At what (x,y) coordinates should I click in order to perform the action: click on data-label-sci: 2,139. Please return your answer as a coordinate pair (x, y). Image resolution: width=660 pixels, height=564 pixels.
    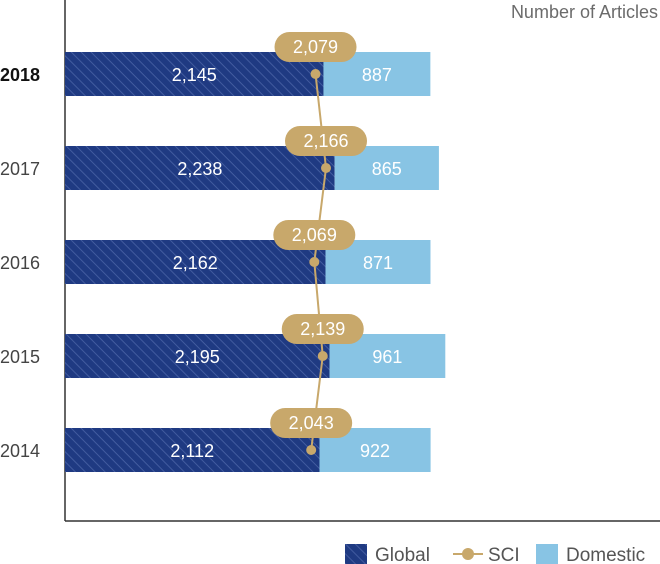
    Looking at the image, I should click on (322, 329).